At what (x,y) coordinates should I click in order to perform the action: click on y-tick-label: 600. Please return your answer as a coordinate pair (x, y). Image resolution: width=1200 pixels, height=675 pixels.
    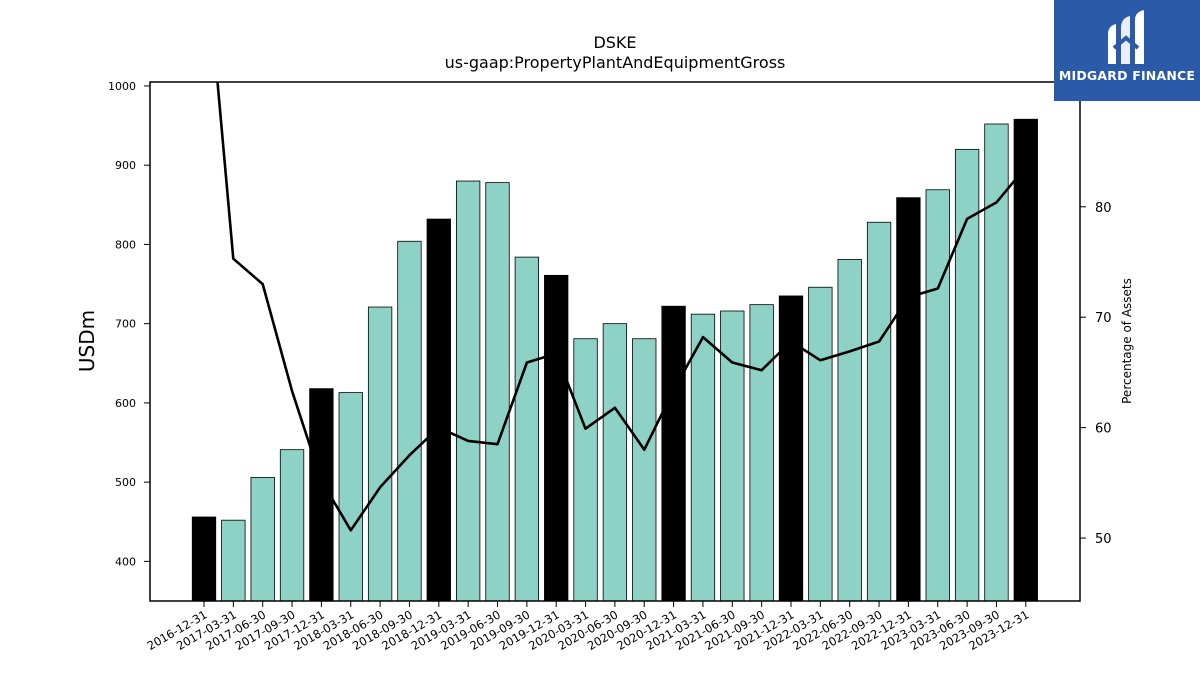
    Looking at the image, I should click on (125, 403).